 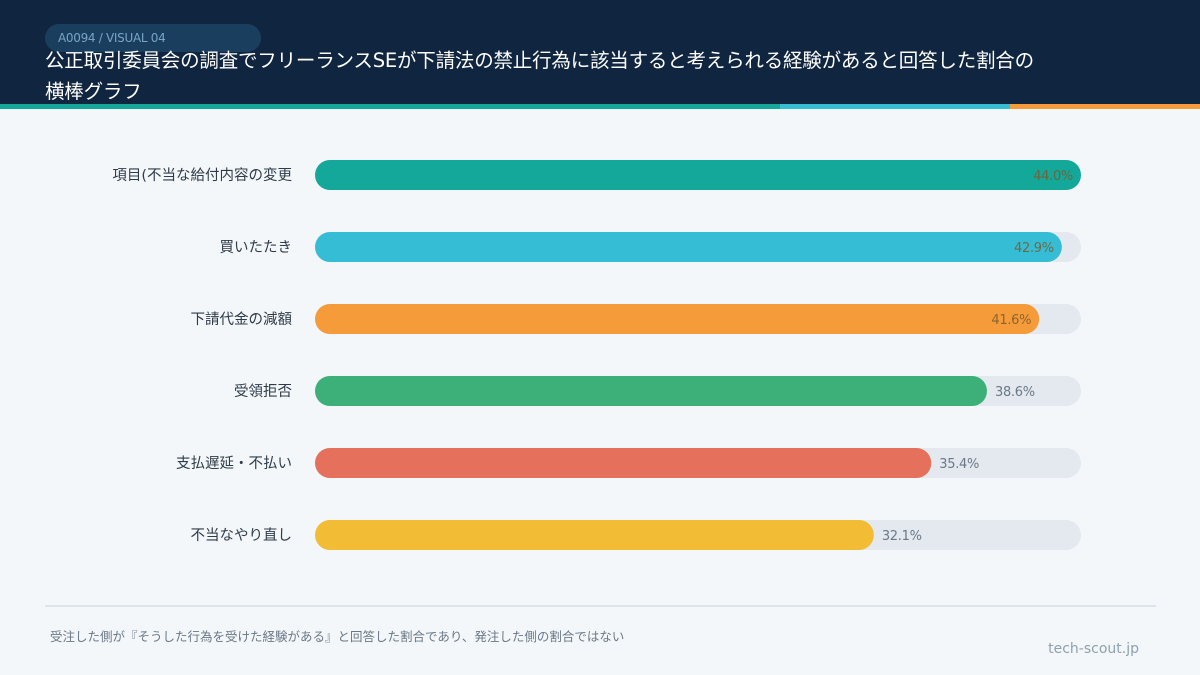 I want to click on value-label: 35.4%, so click(x=959, y=464).